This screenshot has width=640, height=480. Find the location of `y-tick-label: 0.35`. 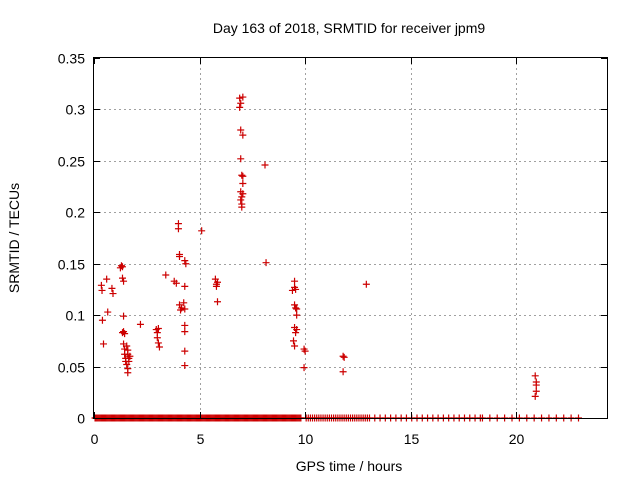

y-tick-label: 0.35 is located at coordinates (71, 59).